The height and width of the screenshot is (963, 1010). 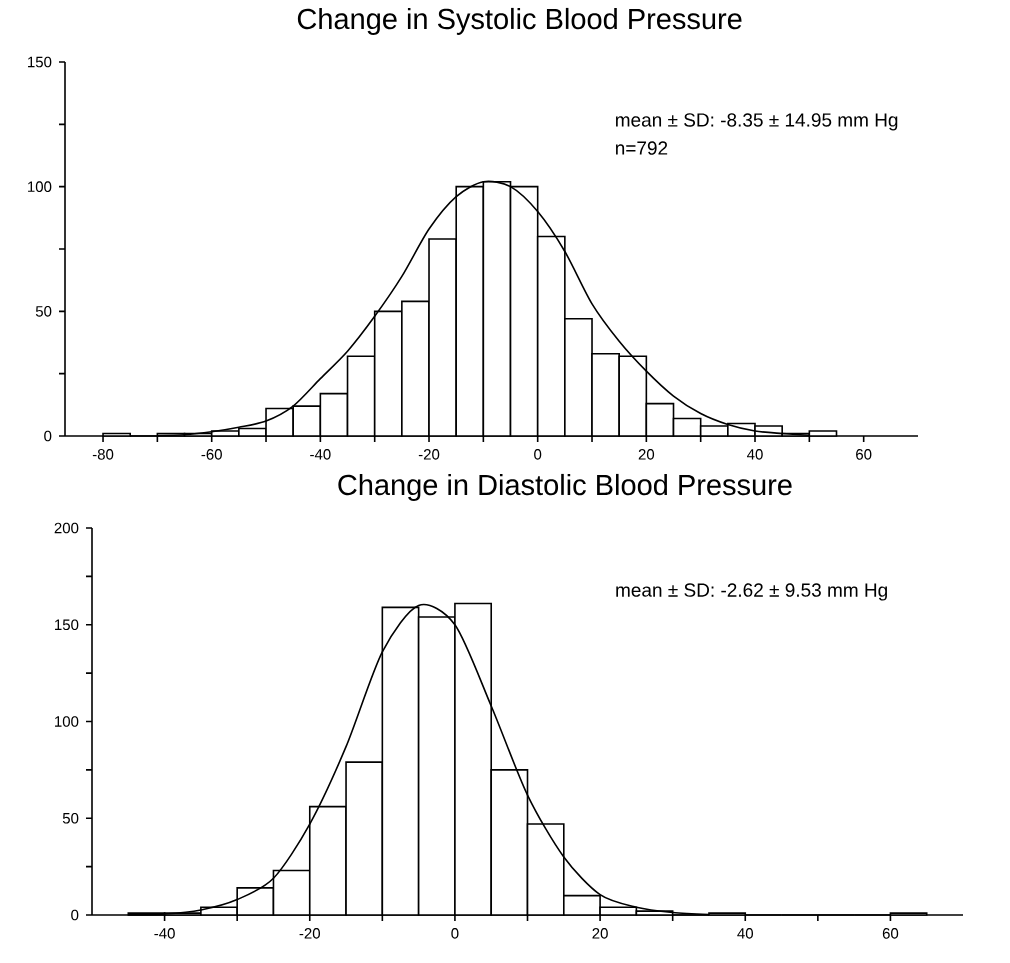 I want to click on y-tick-label: 200, so click(x=66, y=528).